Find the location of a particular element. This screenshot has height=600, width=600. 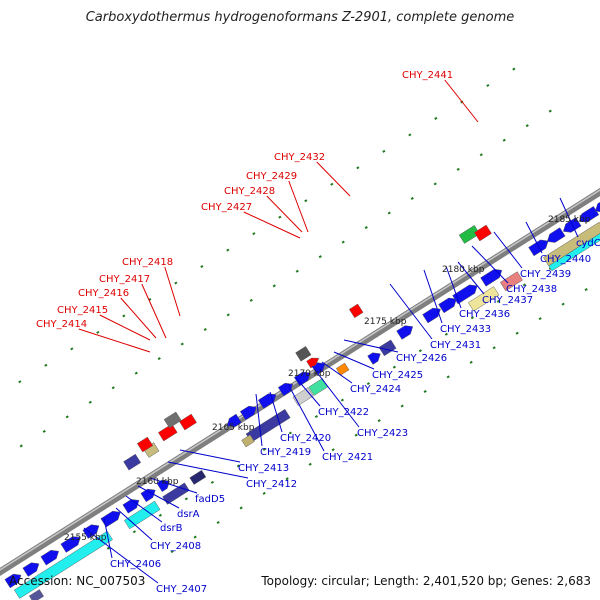

gene-label-bottom: CHY_2423 is located at coordinates (382, 433).